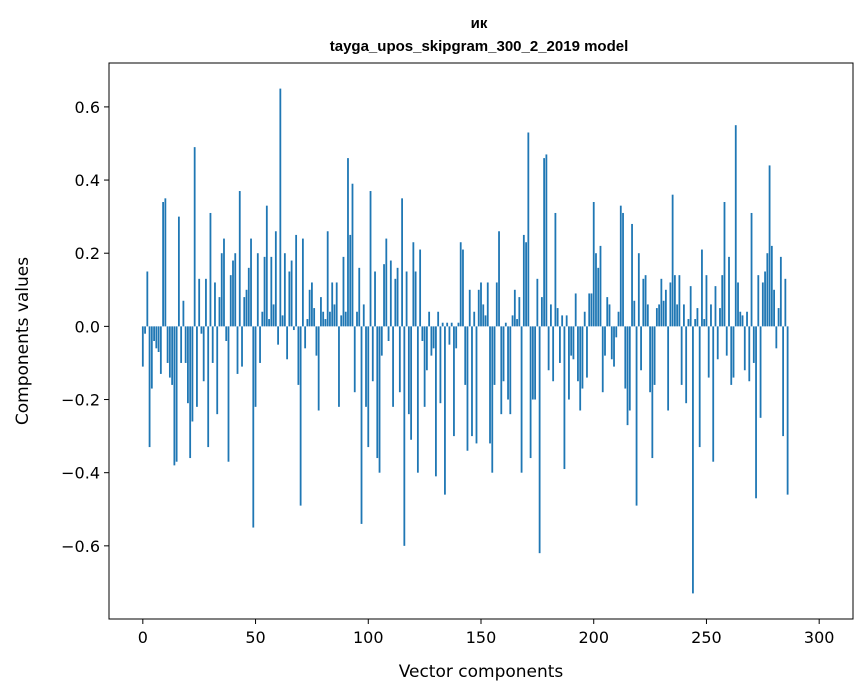 This screenshot has width=867, height=696. I want to click on chart-subtitle: tayga_upos_skipgram_300_2_2019 model, so click(479, 46).